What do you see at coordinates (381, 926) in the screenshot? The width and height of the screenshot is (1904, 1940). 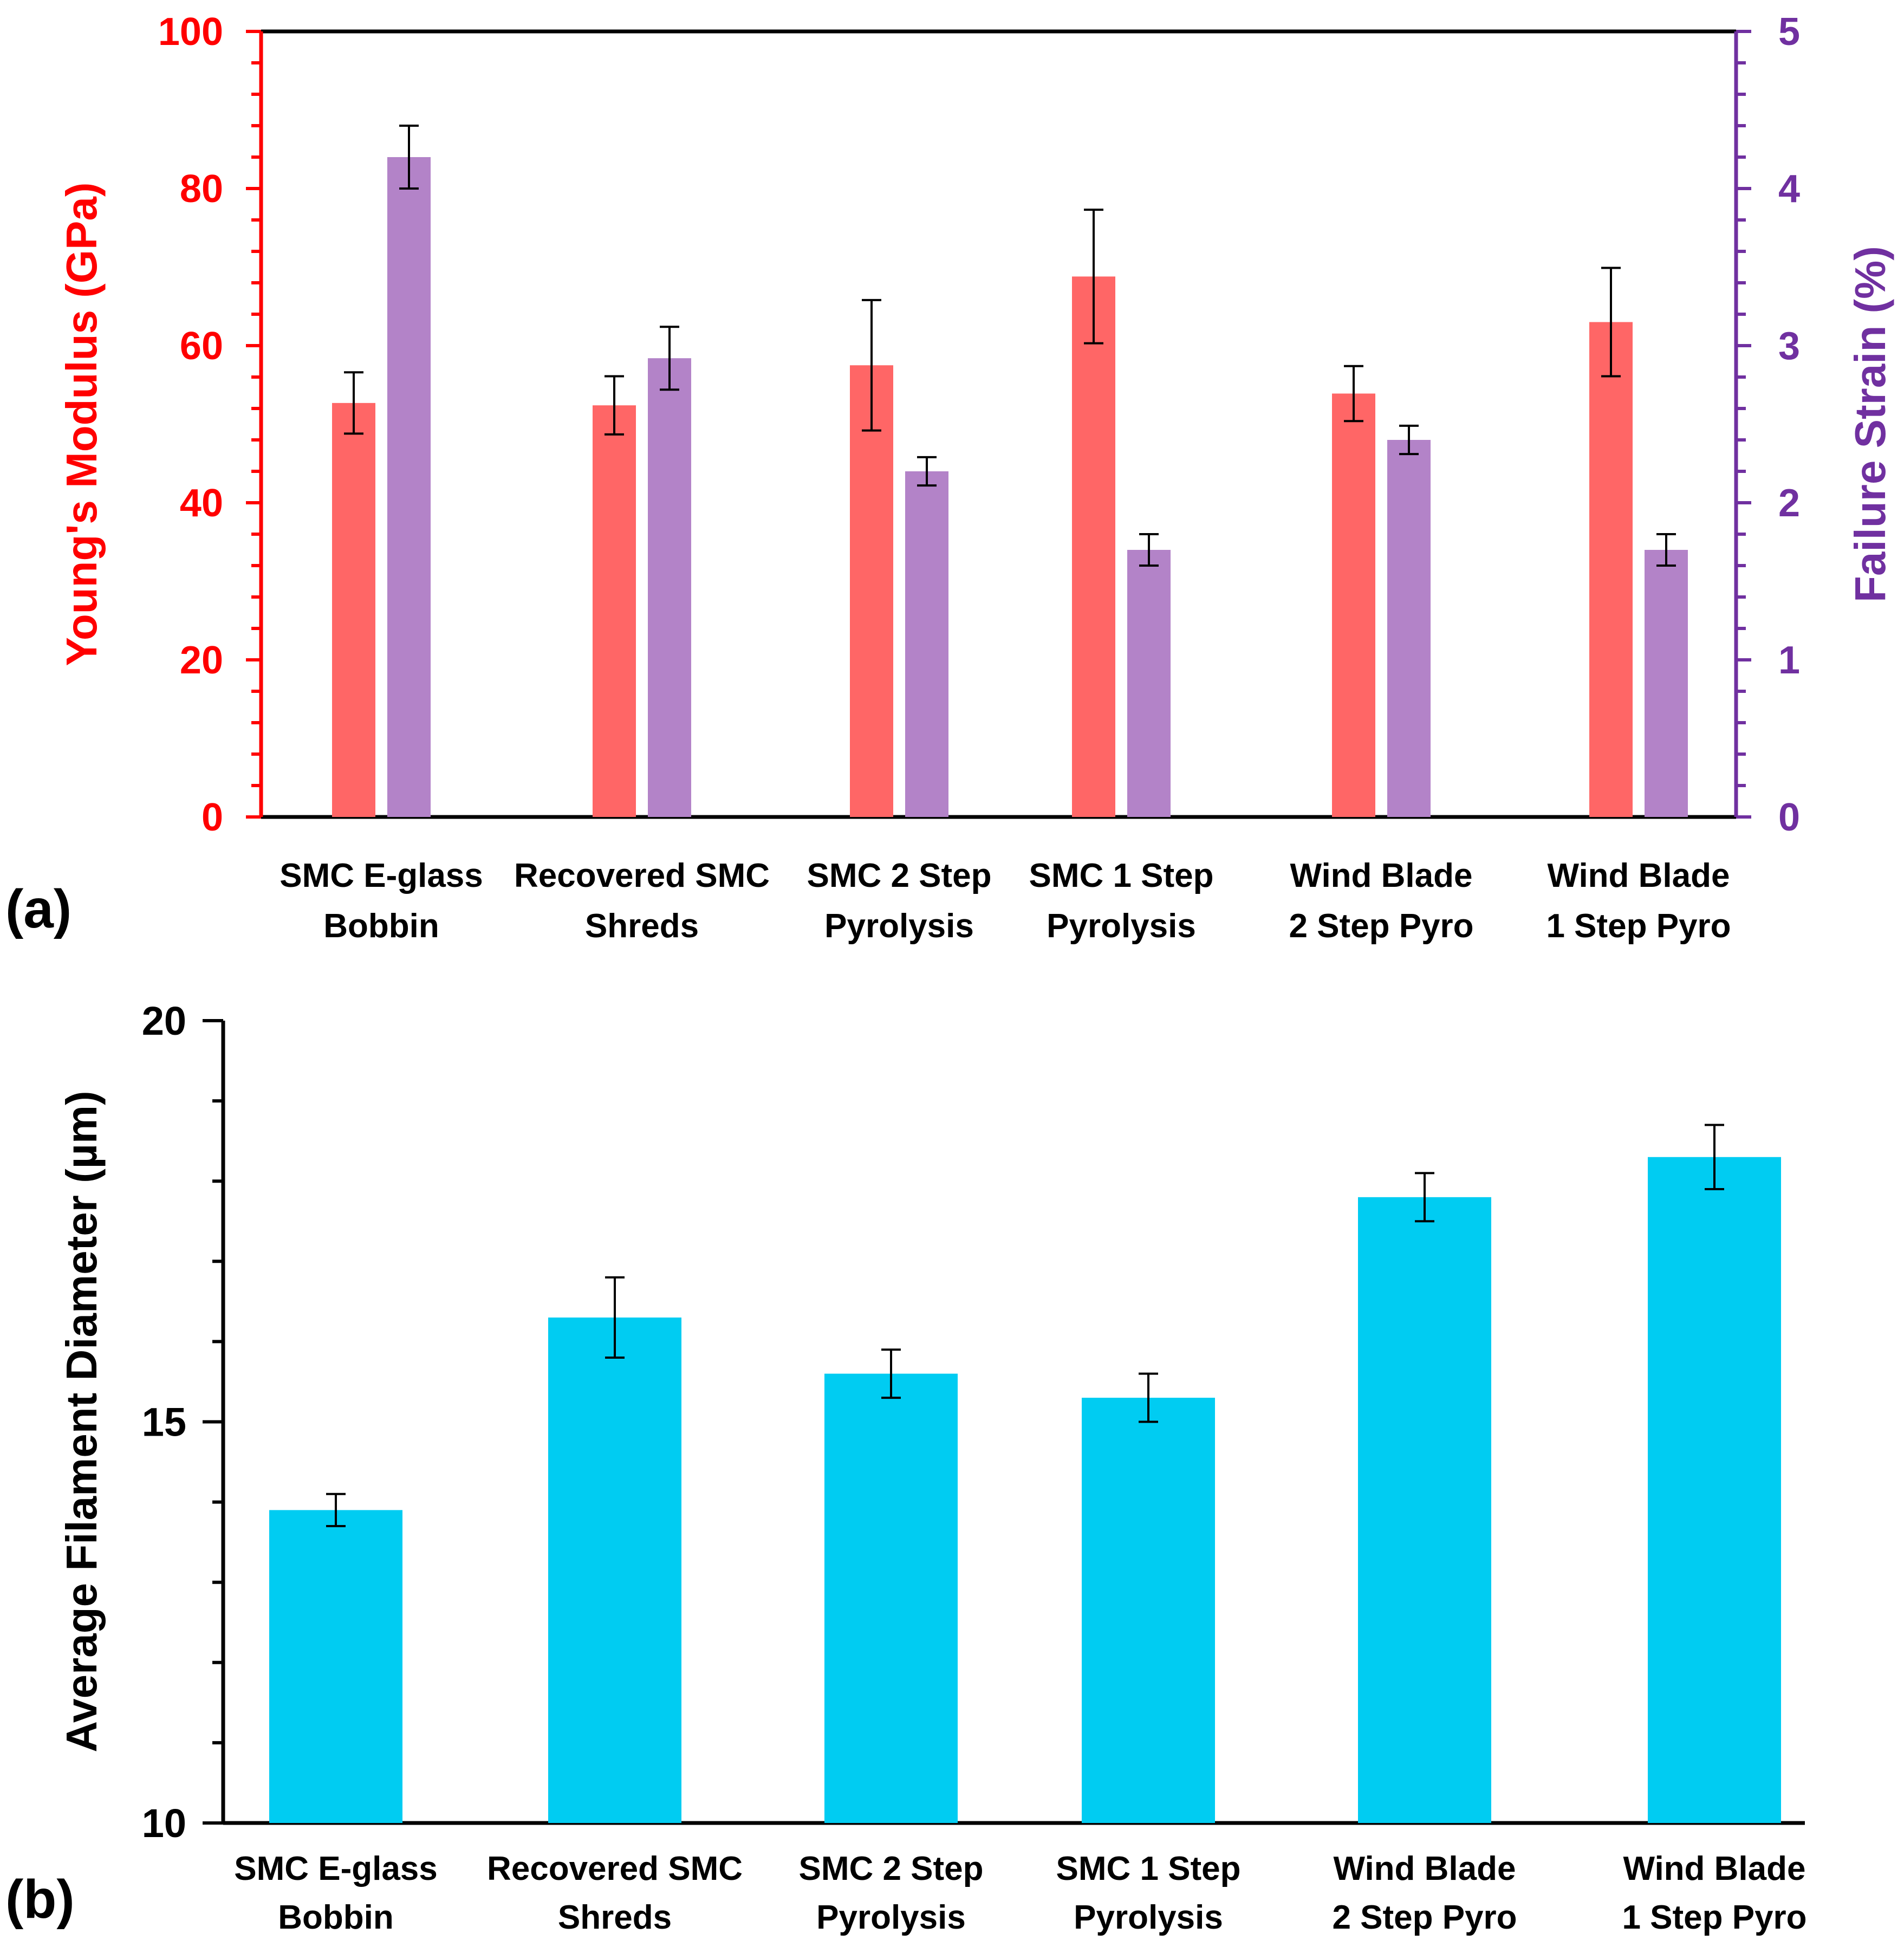 I see `a-category-label-0-line-1: Bobbin` at bounding box center [381, 926].